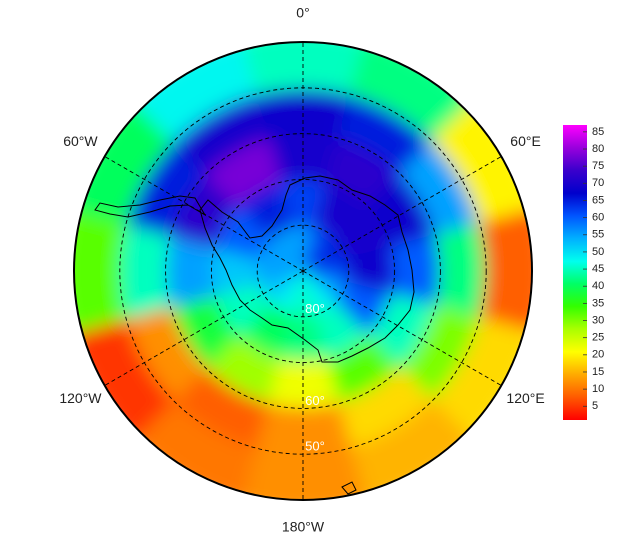 This screenshot has height=557, width=625. What do you see at coordinates (598, 320) in the screenshot?
I see `colorbar-label: 30` at bounding box center [598, 320].